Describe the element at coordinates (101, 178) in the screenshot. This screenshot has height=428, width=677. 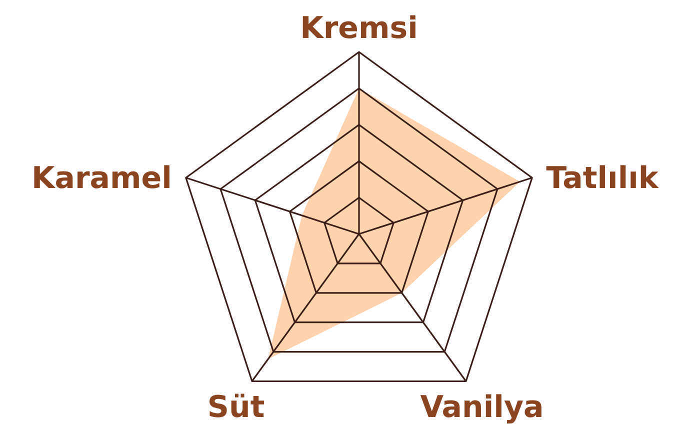
I see `spoke-label: Karamel` at that location.